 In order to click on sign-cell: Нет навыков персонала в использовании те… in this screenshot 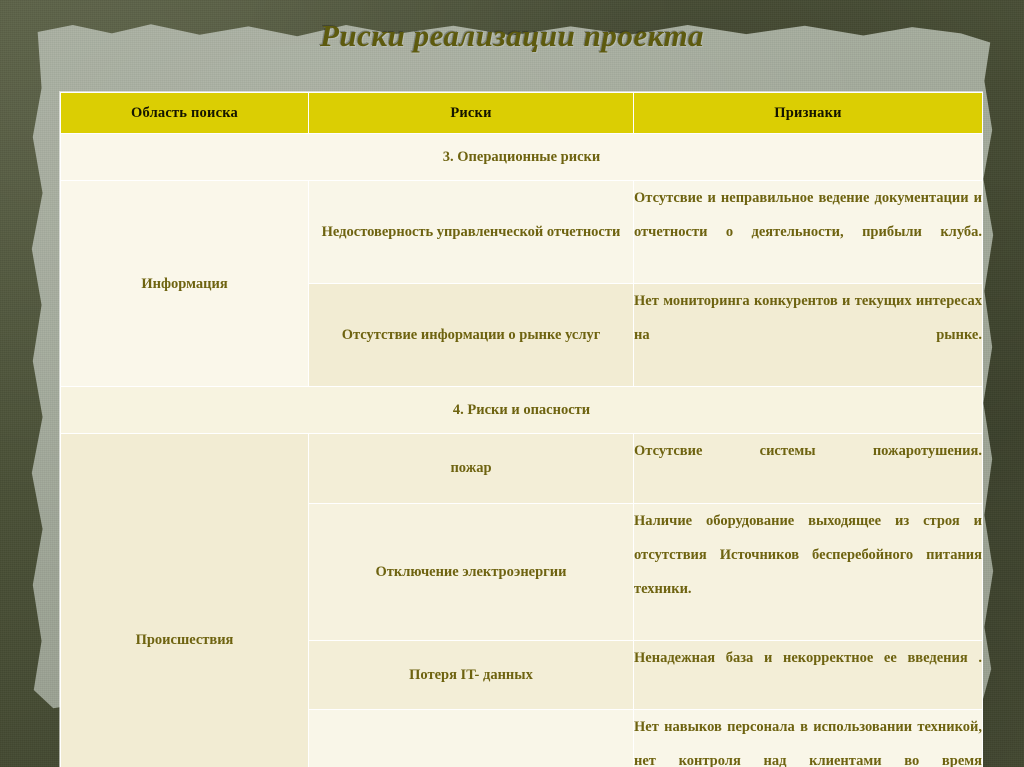, I will do `click(808, 737)`.